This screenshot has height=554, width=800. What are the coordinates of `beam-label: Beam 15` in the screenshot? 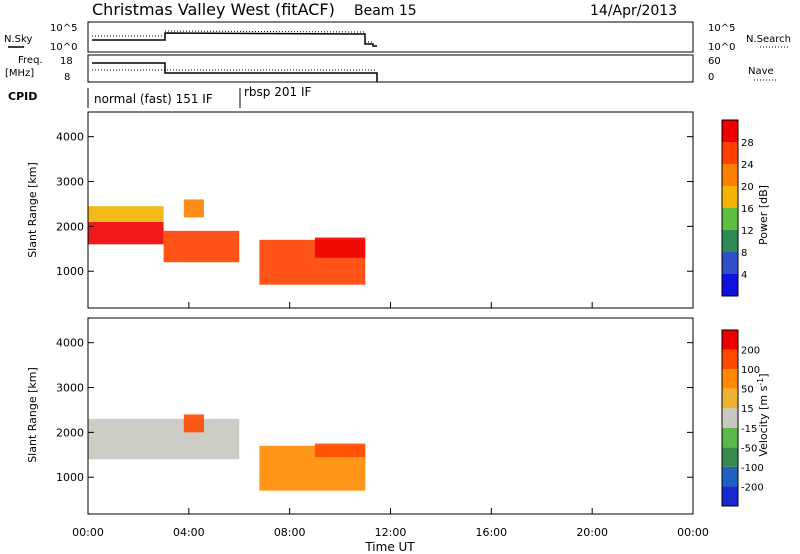 It's located at (385, 11).